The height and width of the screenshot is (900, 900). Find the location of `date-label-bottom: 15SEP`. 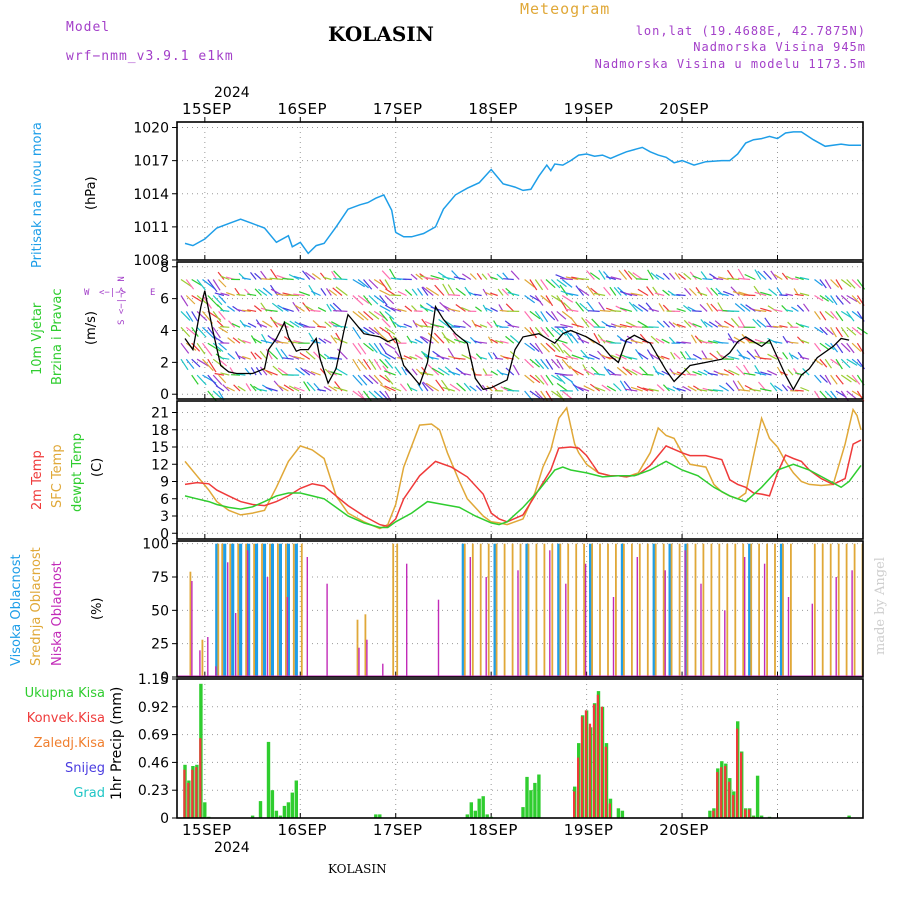

date-label-bottom: 15SEP is located at coordinates (207, 830).